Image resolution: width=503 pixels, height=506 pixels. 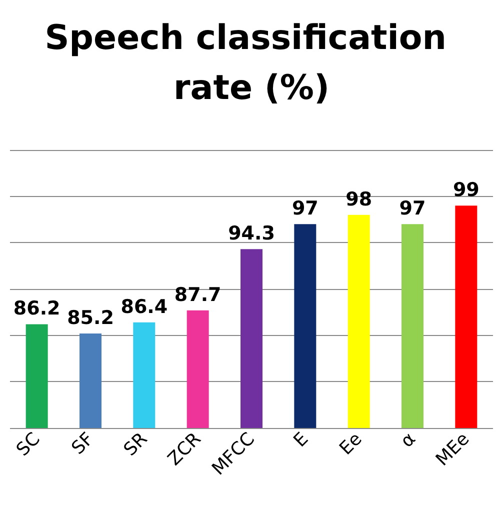 I want to click on x-tick-label: Ee, so click(x=351, y=444).